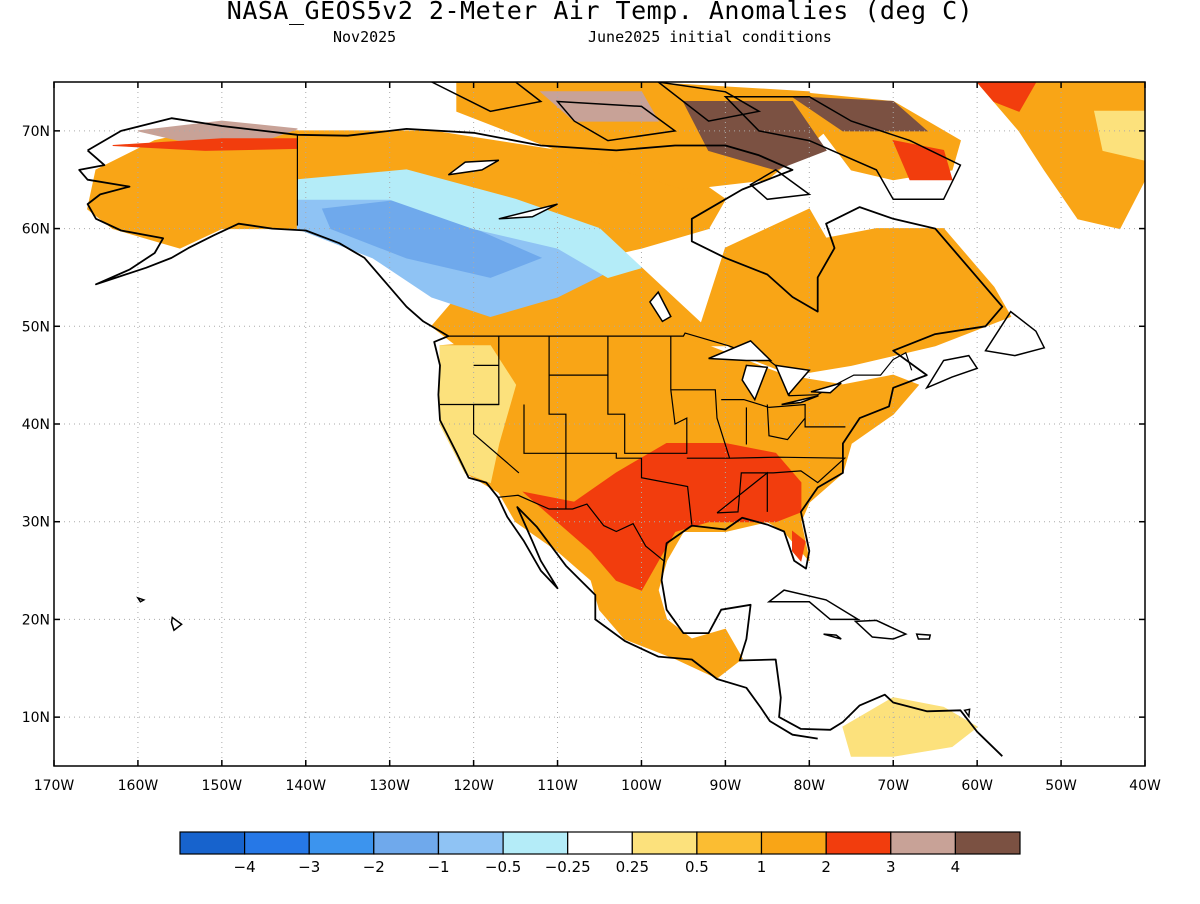  What do you see at coordinates (389, 786) in the screenshot?
I see `lon-tick-label: 130W` at bounding box center [389, 786].